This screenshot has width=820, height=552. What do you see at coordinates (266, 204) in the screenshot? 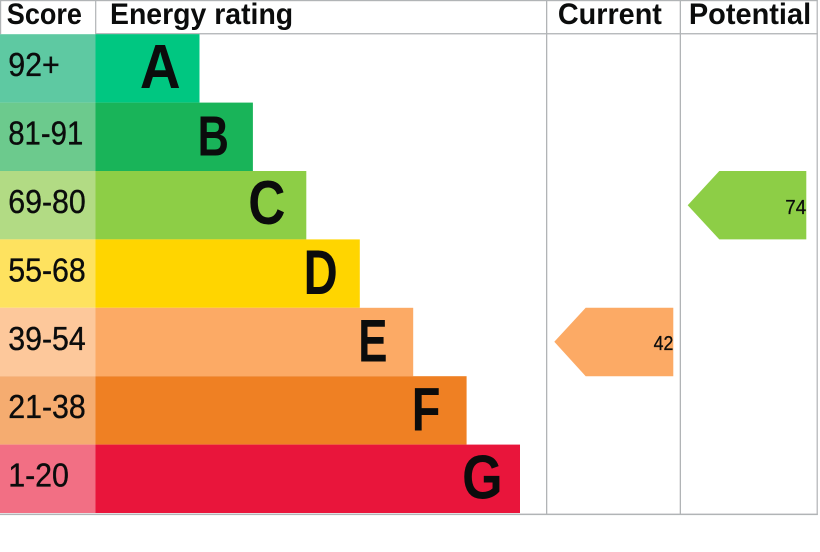
I see `svg-text: C` at bounding box center [266, 204].